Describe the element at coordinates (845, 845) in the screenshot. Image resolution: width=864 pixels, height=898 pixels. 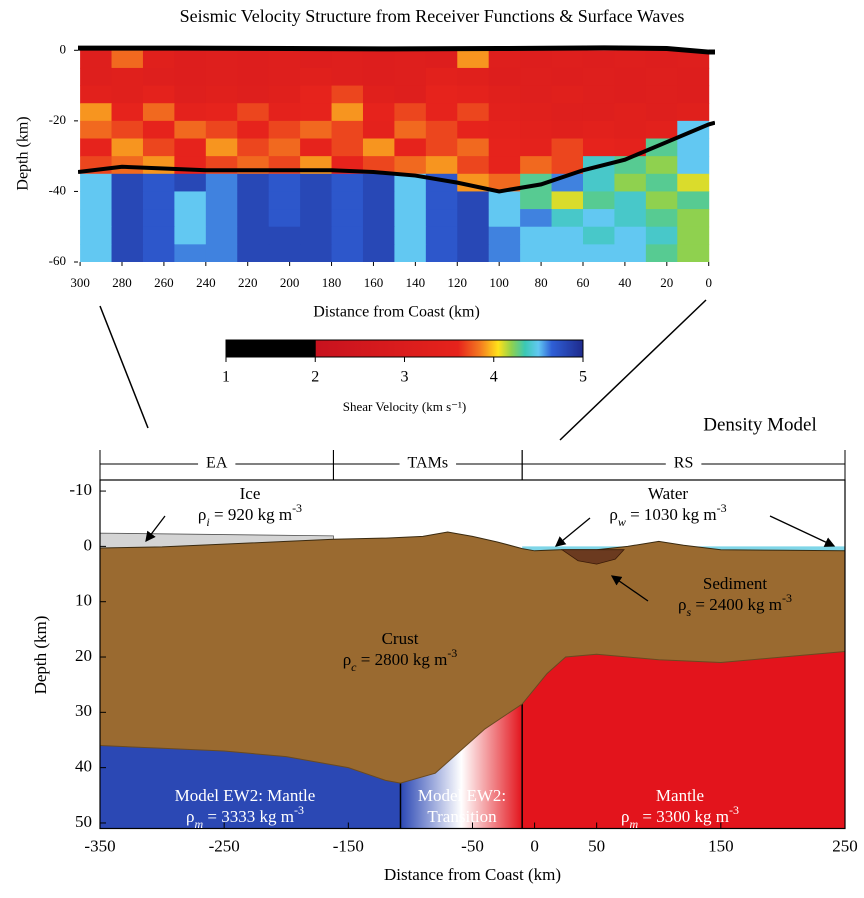
I see `x-tick-label: 250` at that location.